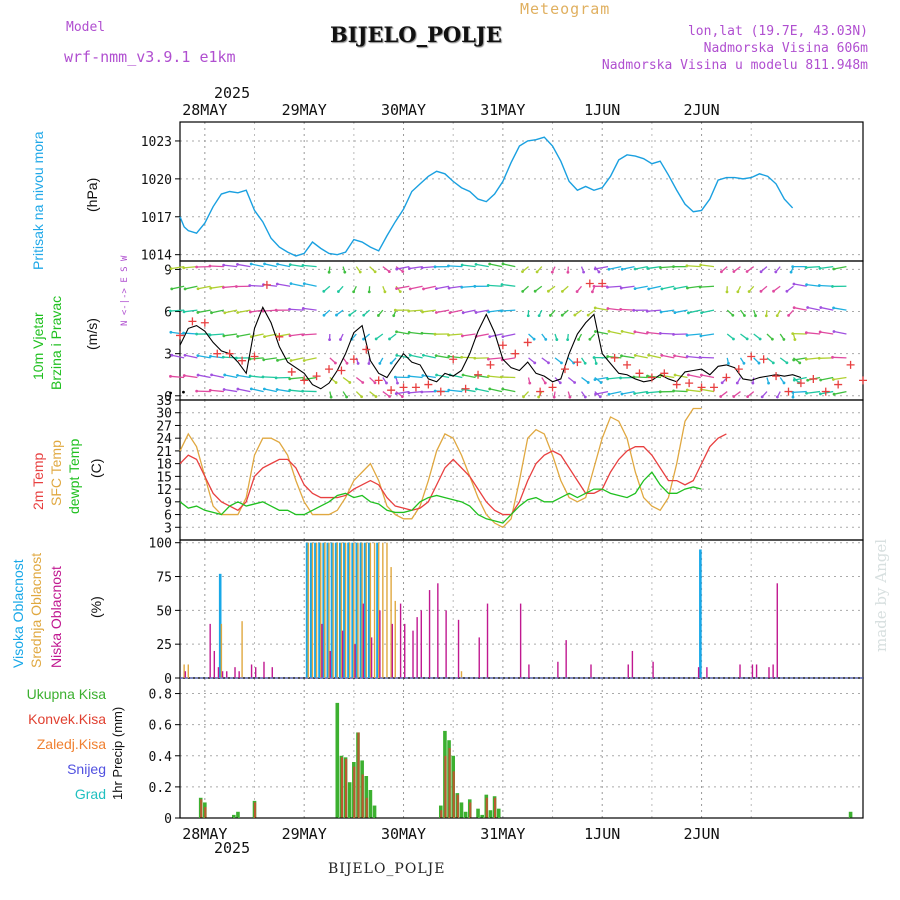  Describe the element at coordinates (168, 516) in the screenshot. I see `y-tick-label: 6` at that location.